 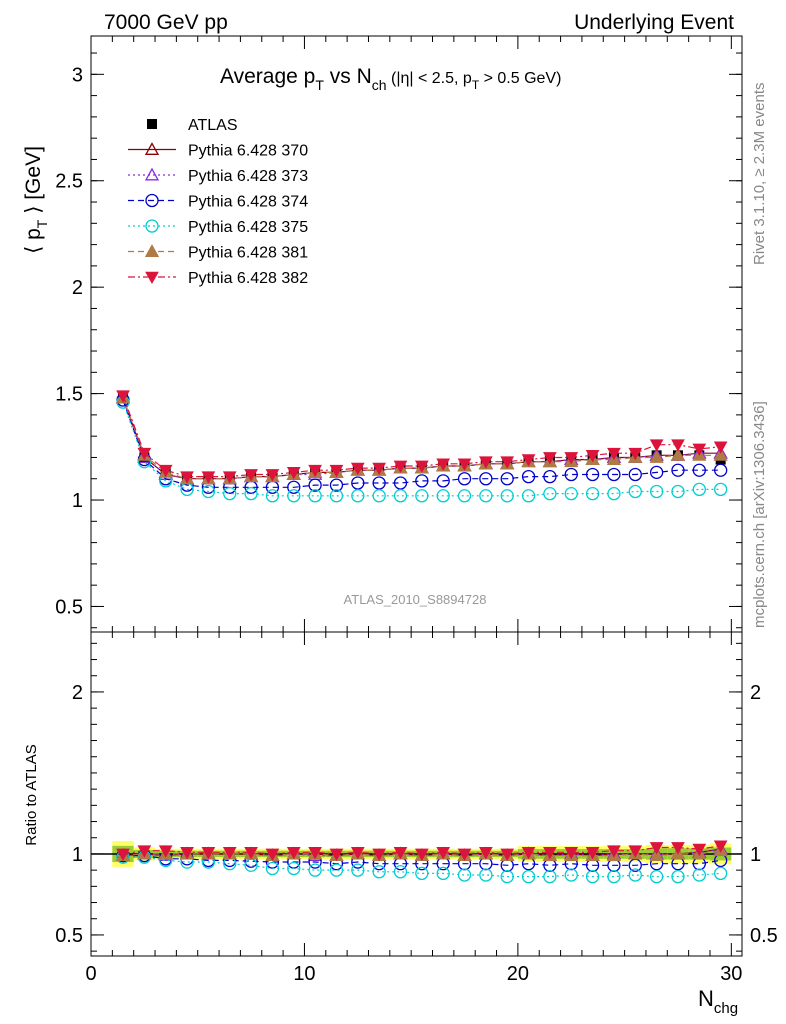 I want to click on ratio-xtick-label: 30, so click(x=731, y=974).